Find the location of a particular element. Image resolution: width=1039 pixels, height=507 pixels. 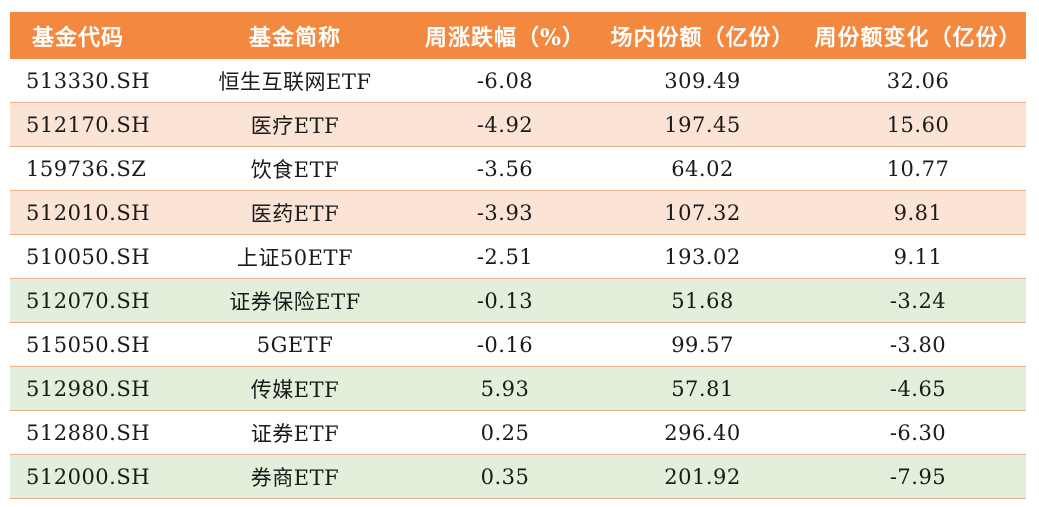

cell-shares: 64.02 is located at coordinates (702, 168).